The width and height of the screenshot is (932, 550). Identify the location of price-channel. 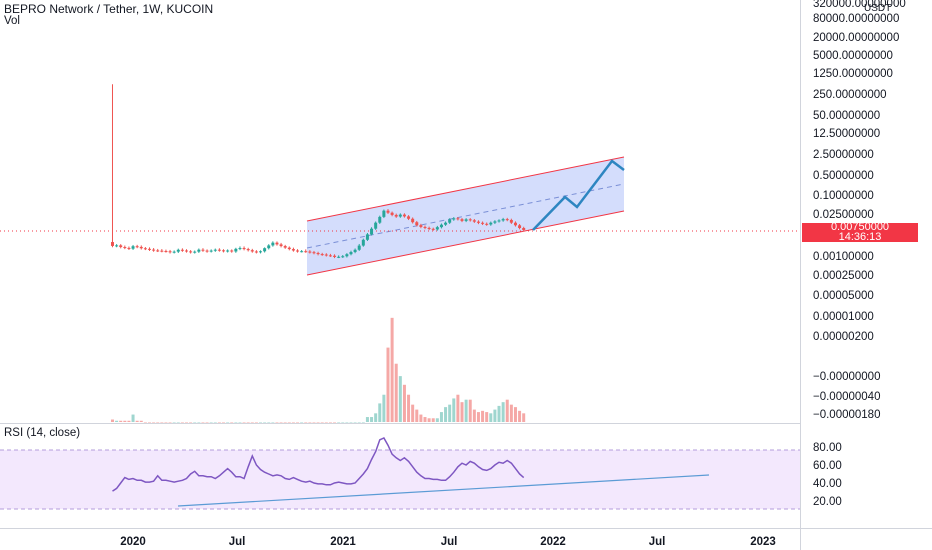
(465, 216).